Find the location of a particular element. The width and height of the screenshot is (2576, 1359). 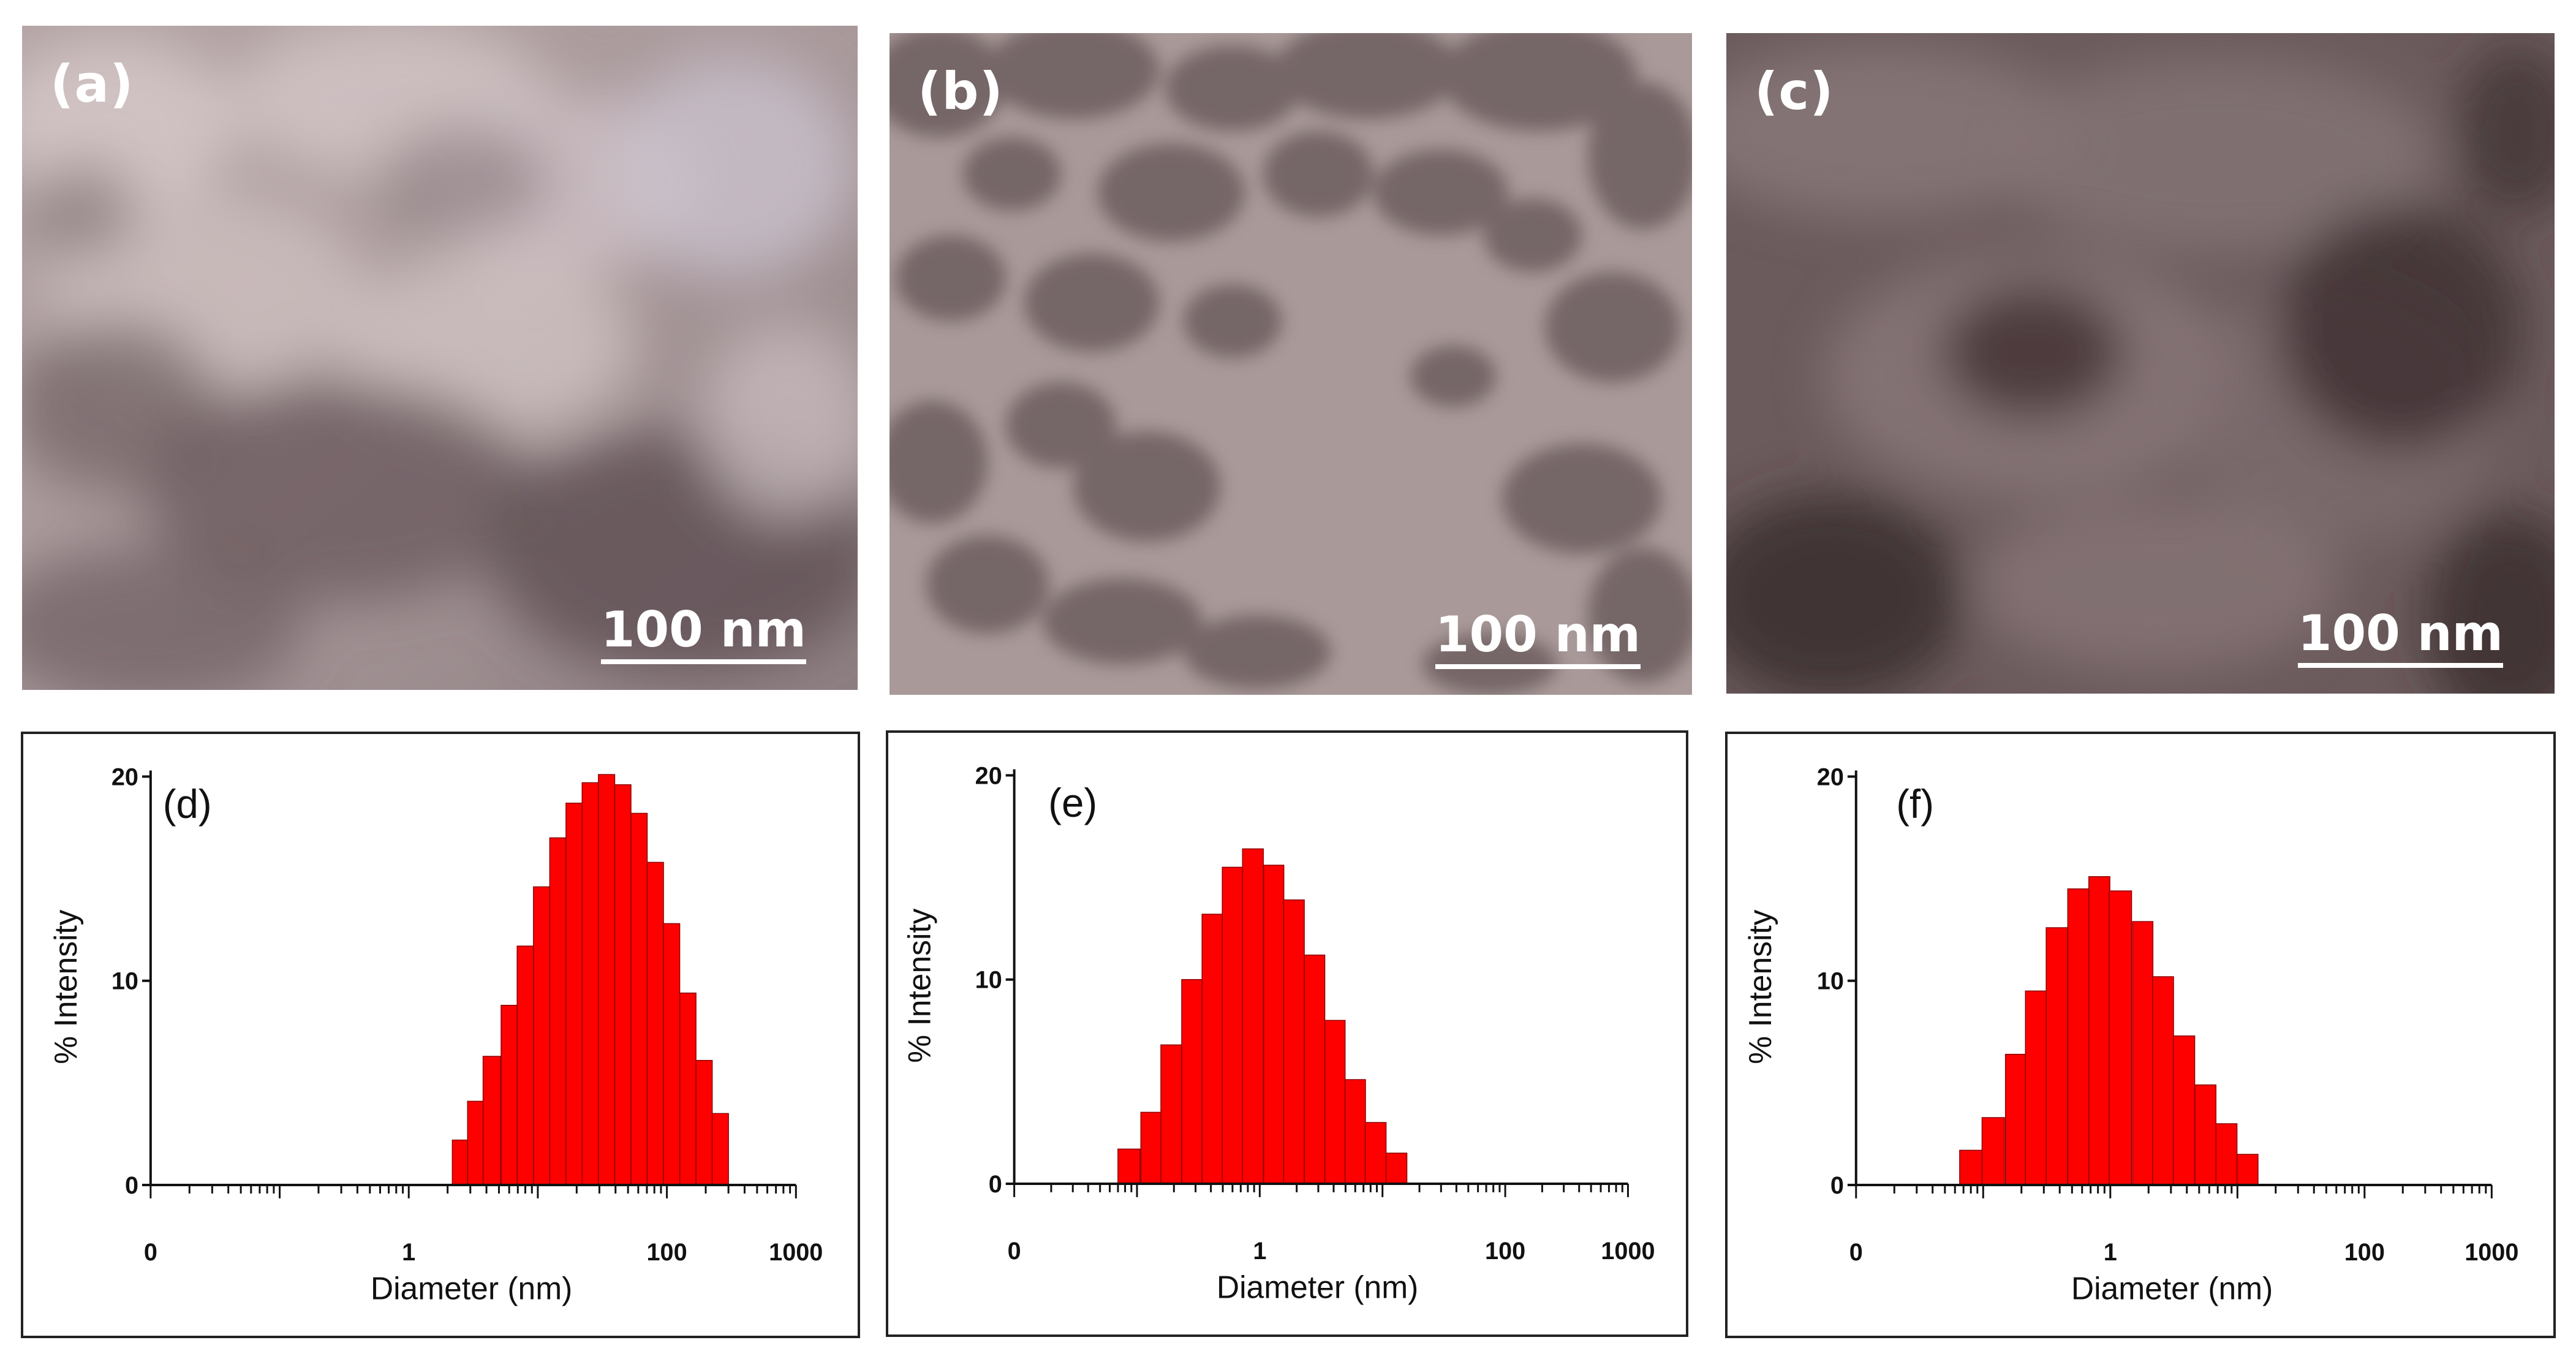

scale-bar-b: 100 nm is located at coordinates (1538, 639).